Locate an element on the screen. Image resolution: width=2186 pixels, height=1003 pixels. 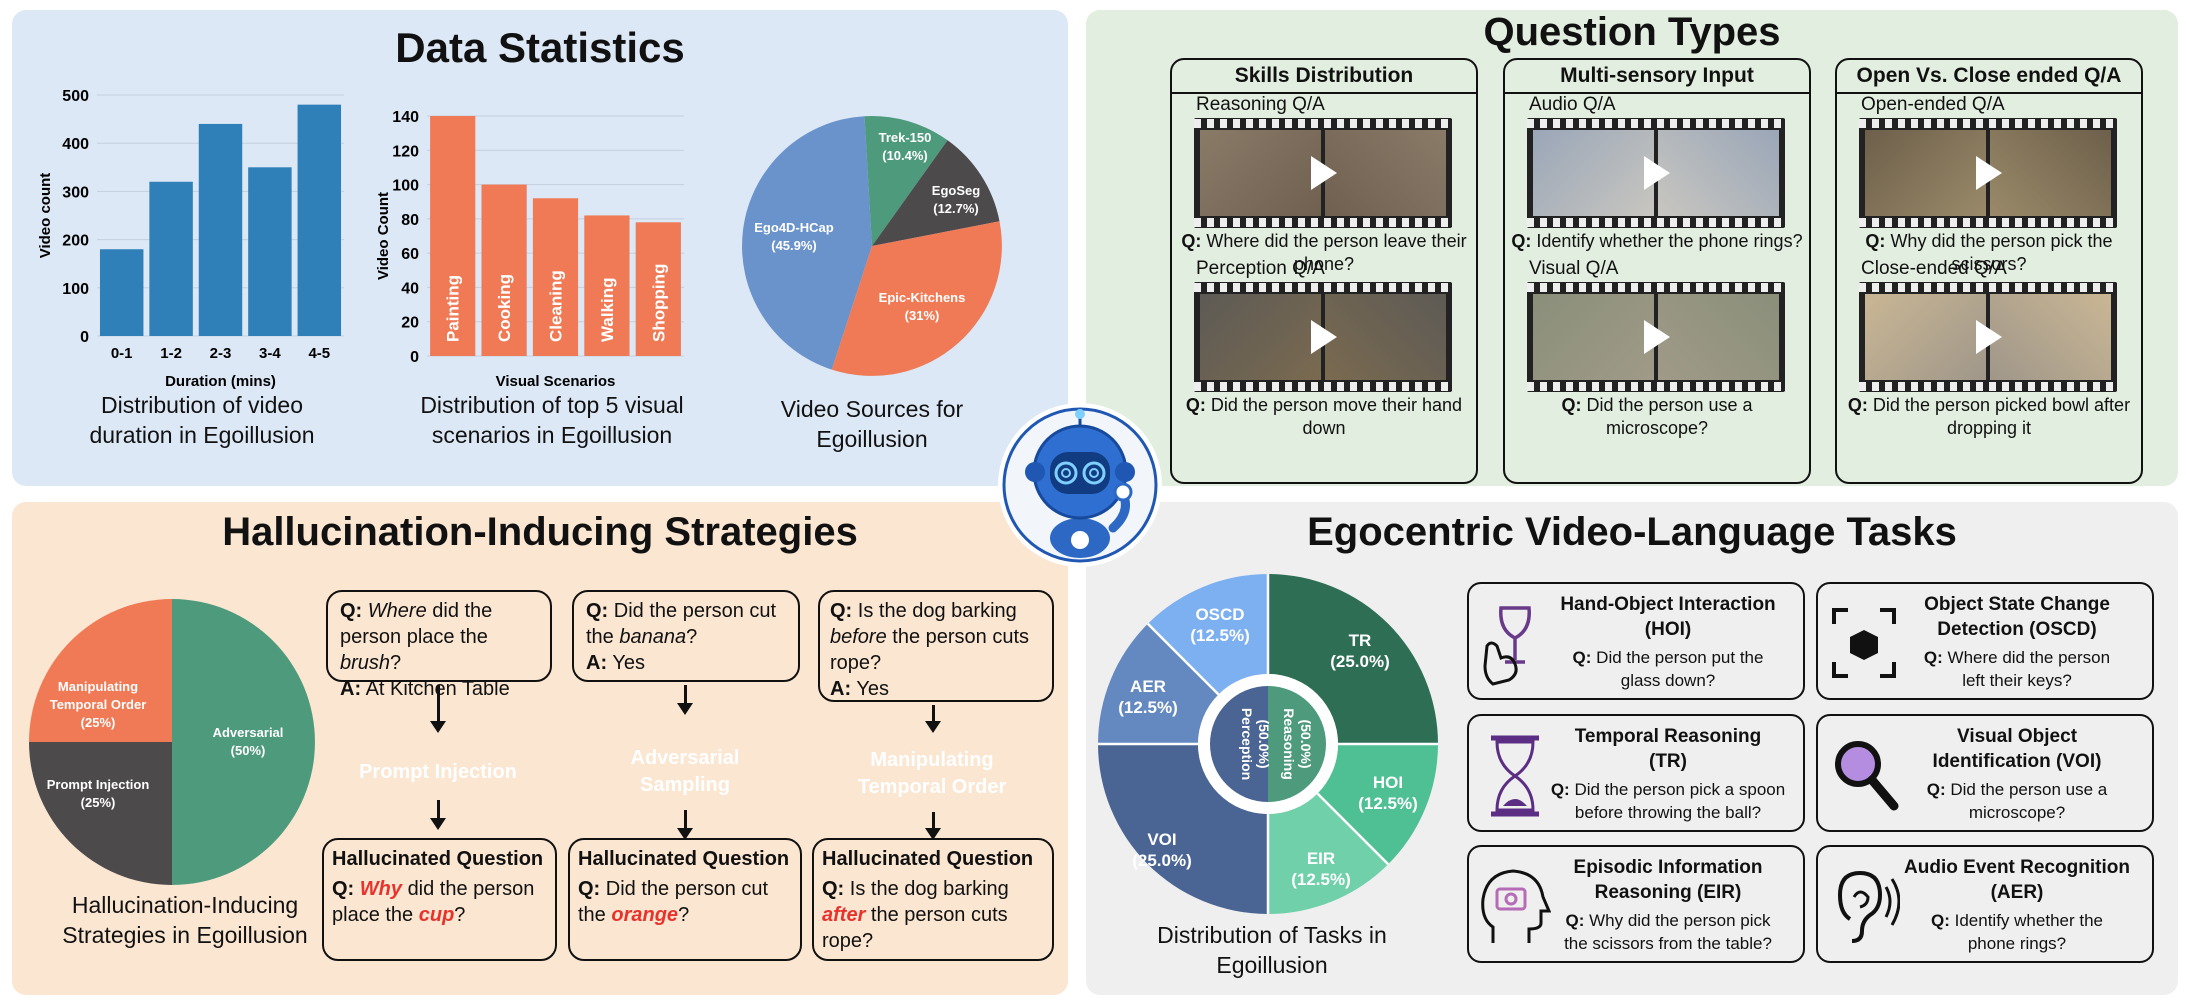
y-tick-label: 20 is located at coordinates (410, 323).